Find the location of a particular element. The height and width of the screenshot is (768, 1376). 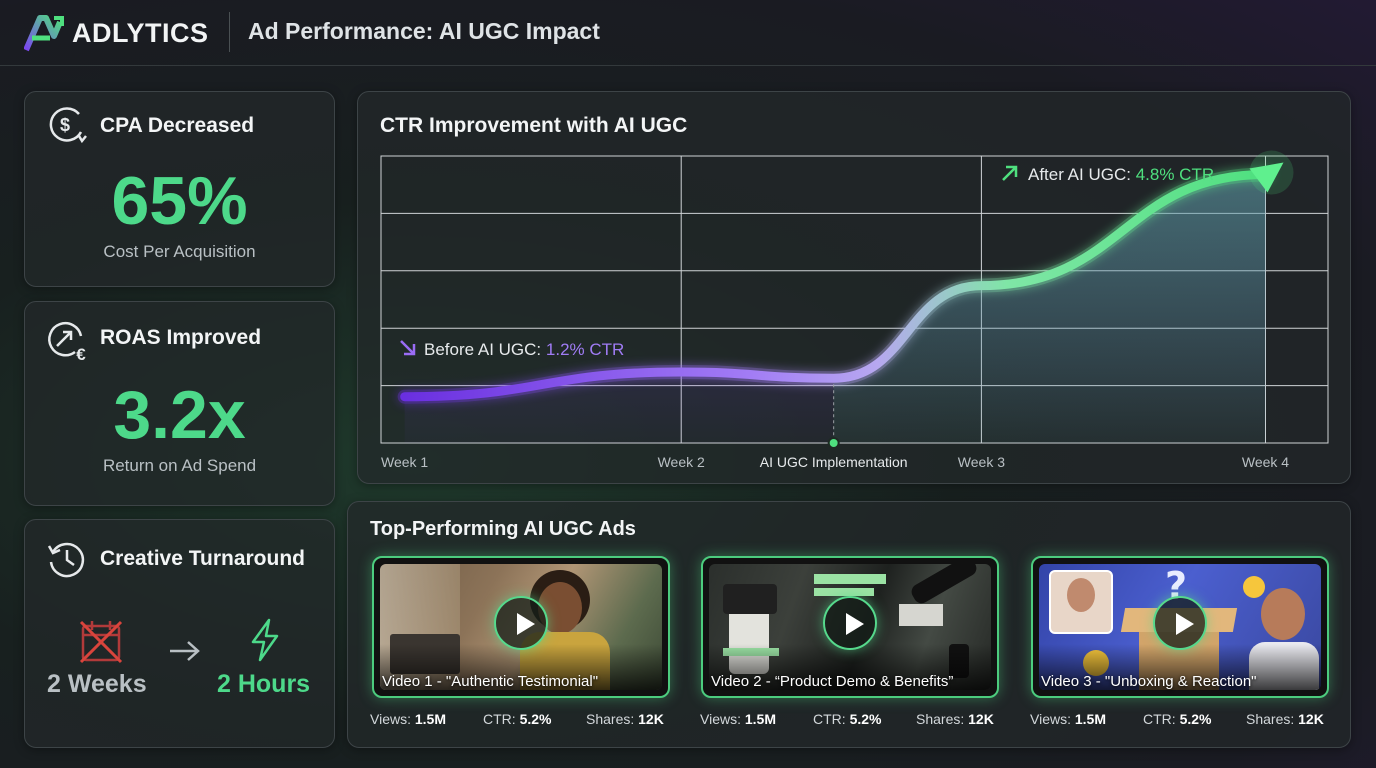

turnaround-card: Creative Turnaround 2 Weeks 2 Hours is located at coordinates (179, 633).